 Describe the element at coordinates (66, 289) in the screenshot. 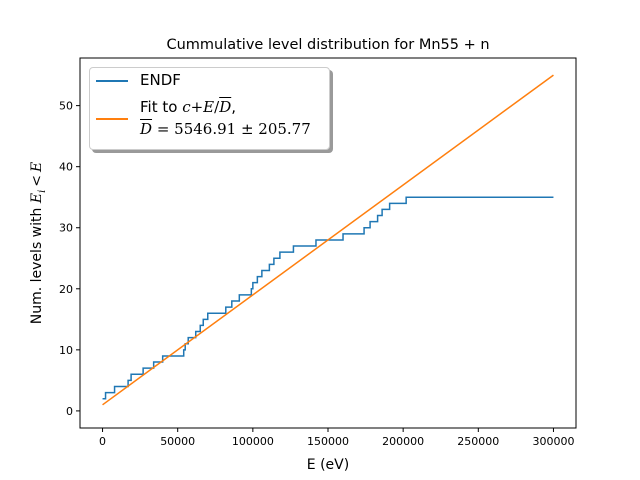

I see `y-tick-label: 20` at that location.